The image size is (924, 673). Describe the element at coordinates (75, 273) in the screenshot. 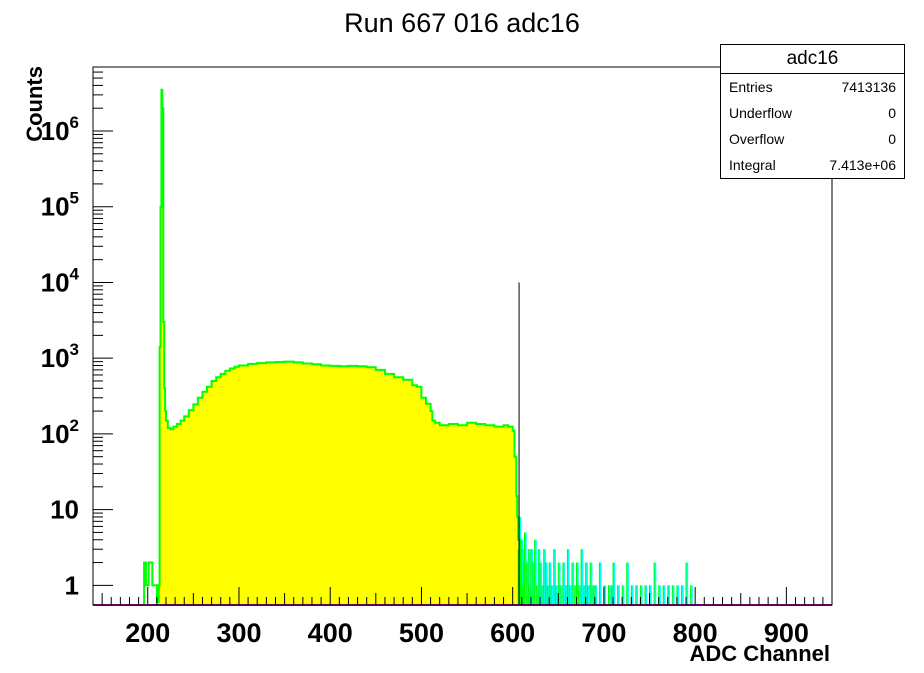

I see `y-tick-exponent: 4` at that location.